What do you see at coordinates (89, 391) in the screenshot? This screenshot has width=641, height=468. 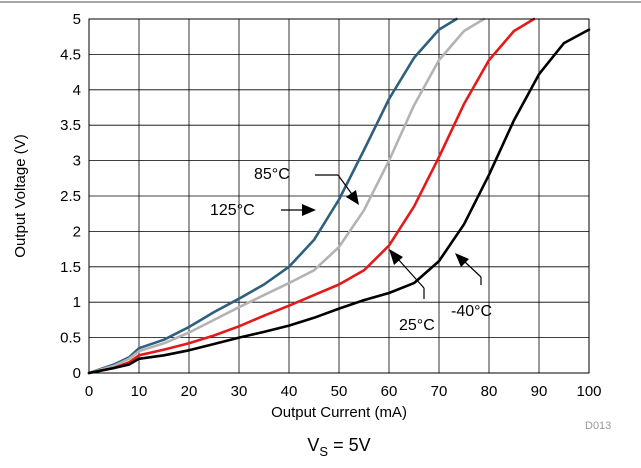 I see `x-tick-label: 0` at bounding box center [89, 391].